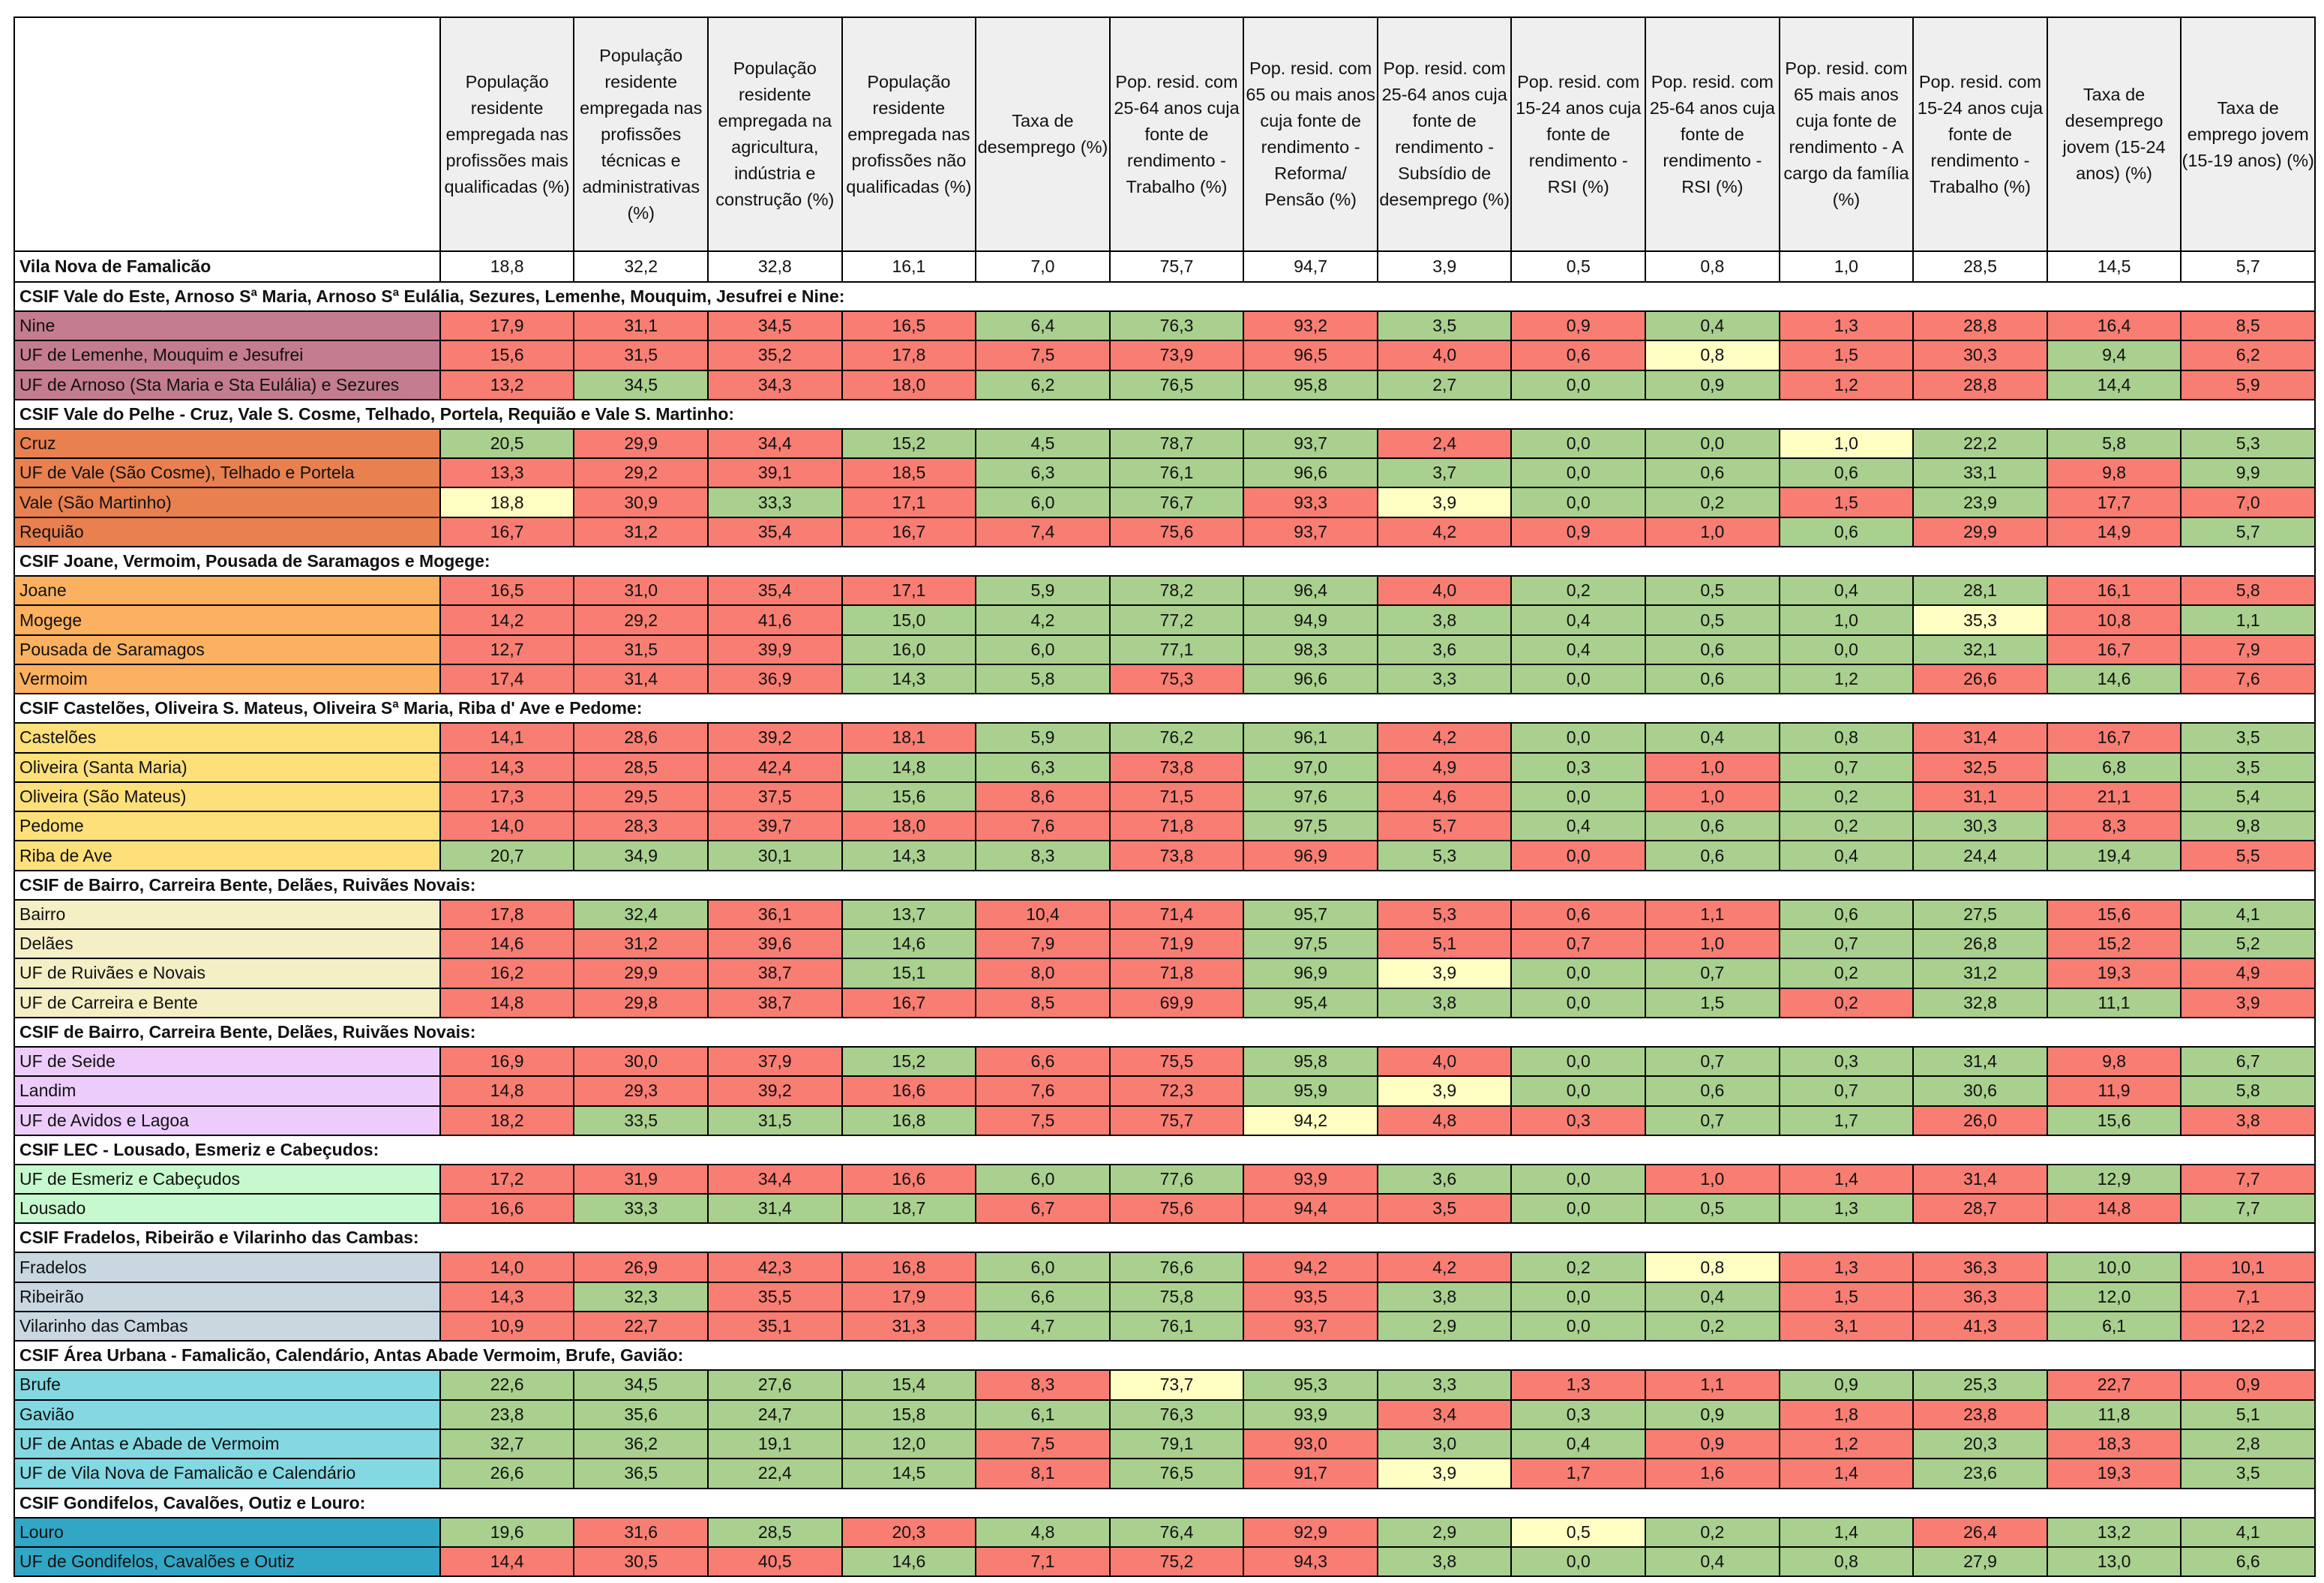 Image resolution: width=2324 pixels, height=1583 pixels. Describe the element at coordinates (641, 914) in the screenshot. I see `table-cell: 32,4` at that location.